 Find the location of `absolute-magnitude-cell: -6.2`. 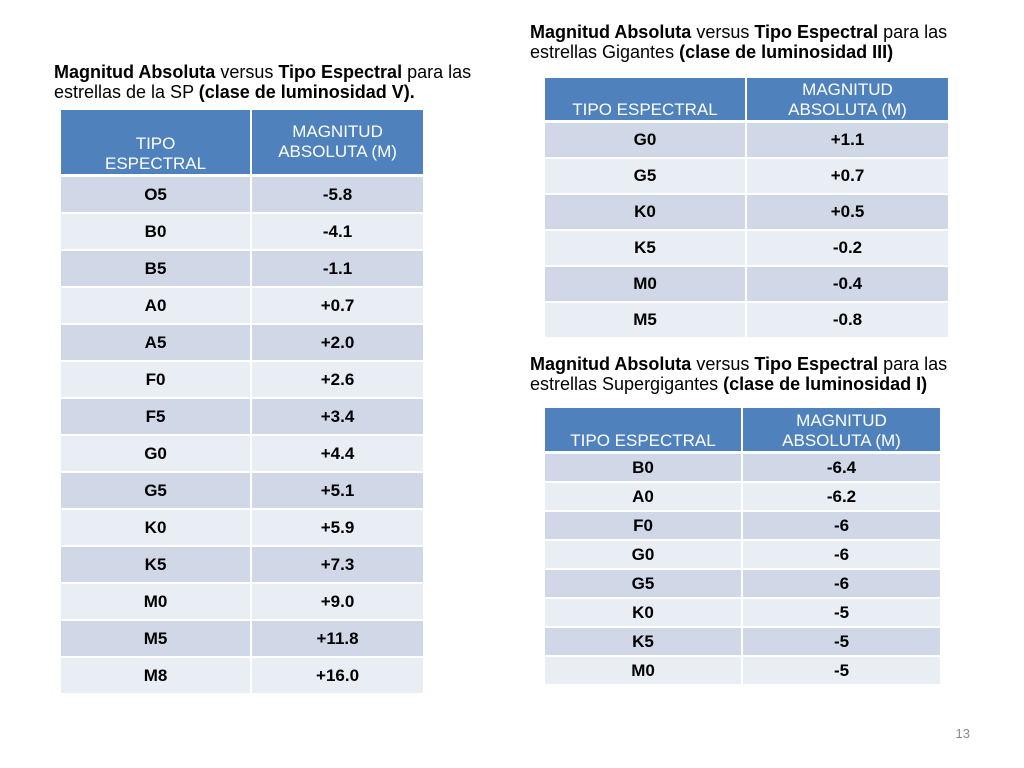

absolute-magnitude-cell: -6.2 is located at coordinates (840, 497).